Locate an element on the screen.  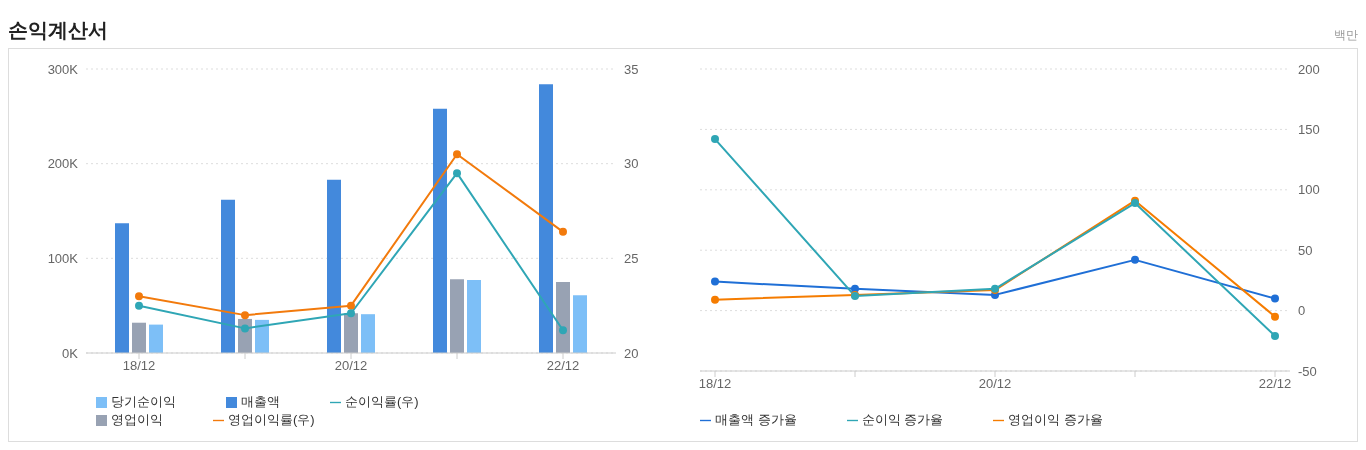
legend-label: 매출액 증가율 is located at coordinates (756, 419).